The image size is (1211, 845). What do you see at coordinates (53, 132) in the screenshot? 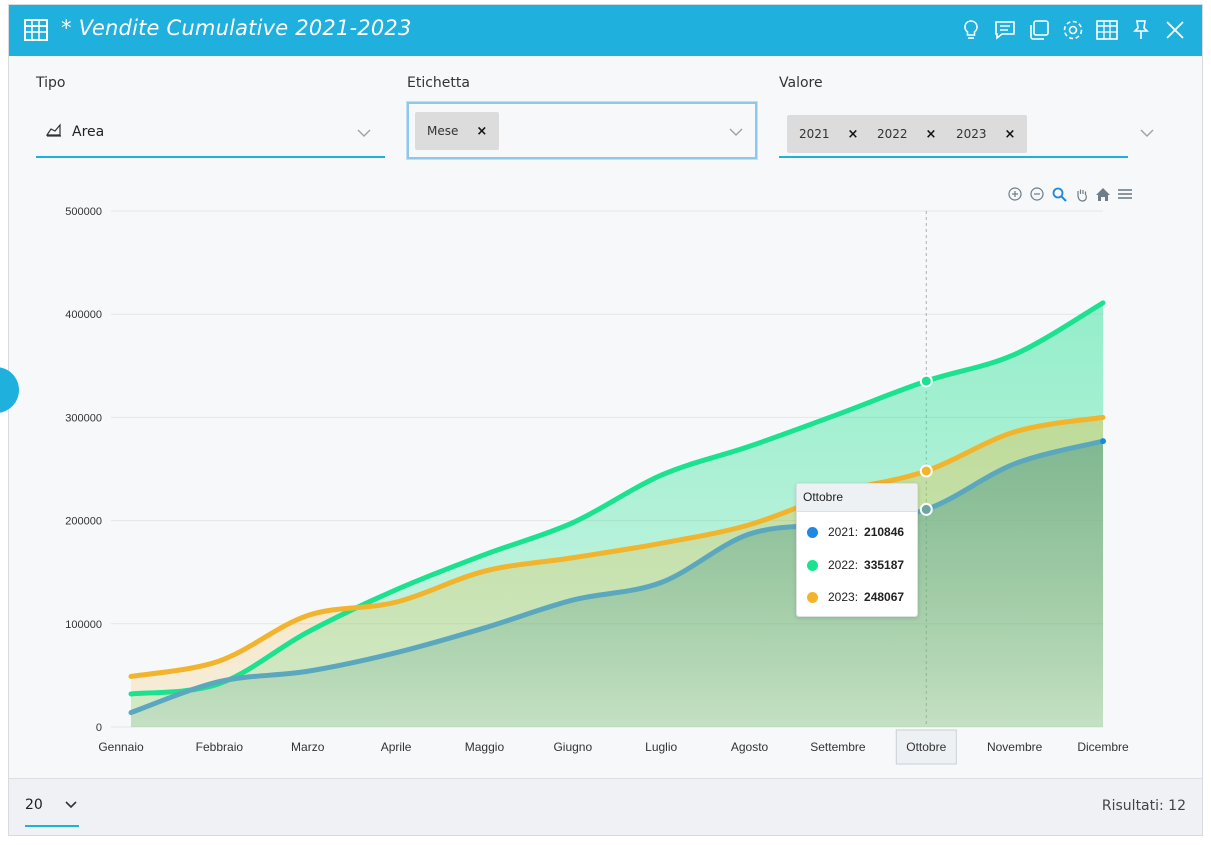
I see `area-chart-icon` at bounding box center [53, 132].